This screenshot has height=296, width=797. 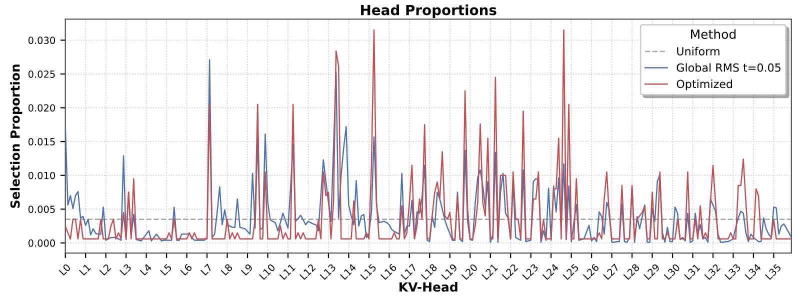 What do you see at coordinates (166, 270) in the screenshot?
I see `x-tick-label: L5` at bounding box center [166, 270].